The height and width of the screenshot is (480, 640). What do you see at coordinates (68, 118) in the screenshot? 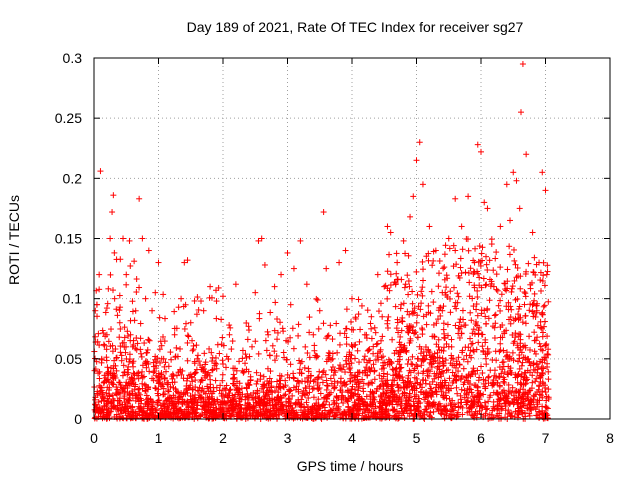
I see `y-tick-label: 0.25` at bounding box center [68, 118].